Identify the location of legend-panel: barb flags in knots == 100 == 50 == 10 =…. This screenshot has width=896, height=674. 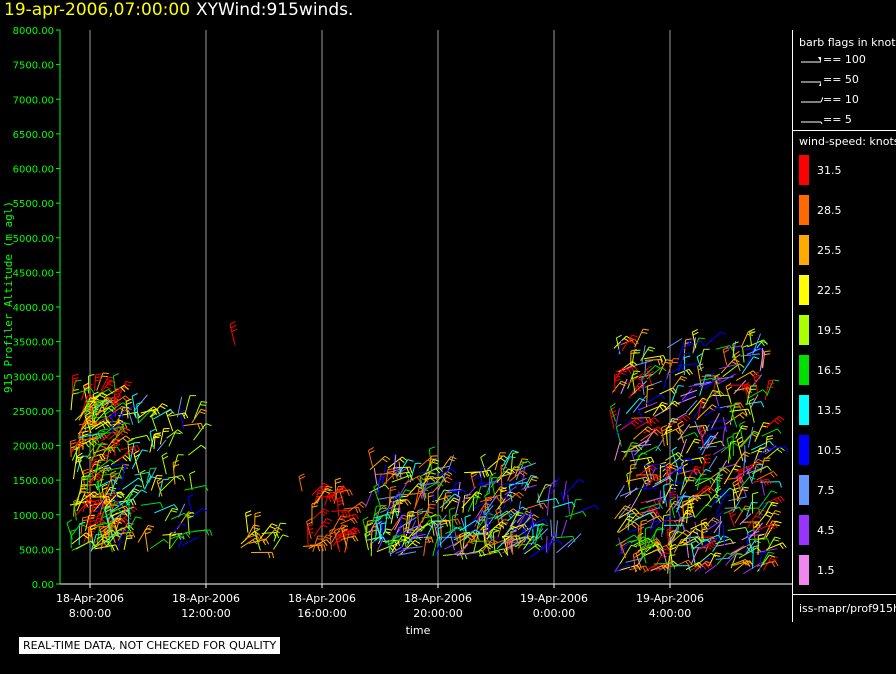
(844, 326).